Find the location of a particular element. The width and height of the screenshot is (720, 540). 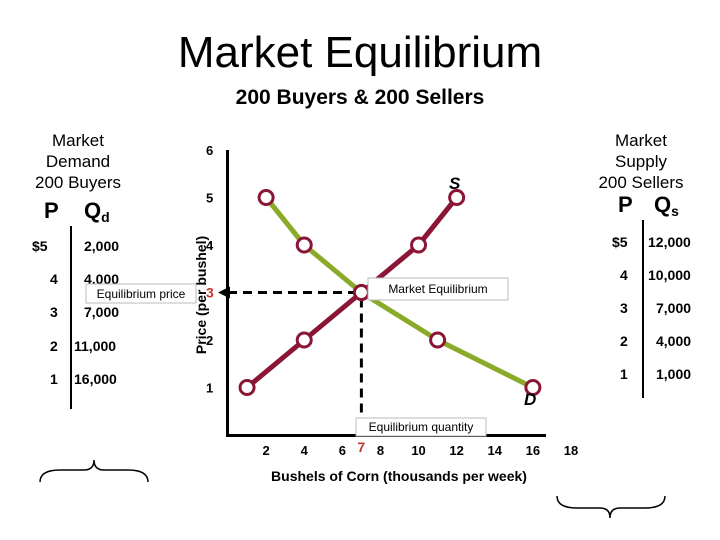

y-tick-label: 1 is located at coordinates (209, 388).